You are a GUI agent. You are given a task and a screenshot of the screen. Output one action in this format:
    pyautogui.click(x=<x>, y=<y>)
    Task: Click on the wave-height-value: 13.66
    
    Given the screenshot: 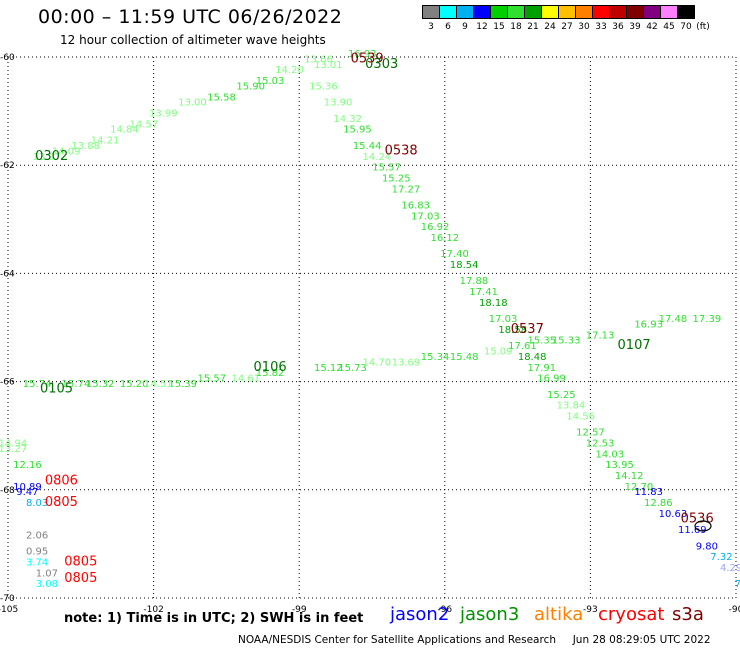 What is the action you would take?
    pyautogui.click(x=318, y=59)
    